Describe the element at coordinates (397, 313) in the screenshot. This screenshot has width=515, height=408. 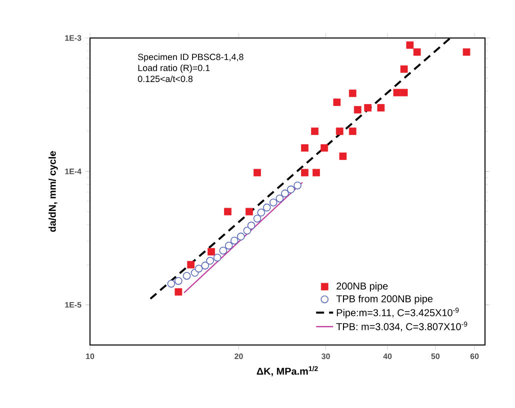
I see `legend-label: Pipe:m=3.11, C=3.425X10$^{-9}$` at that location.